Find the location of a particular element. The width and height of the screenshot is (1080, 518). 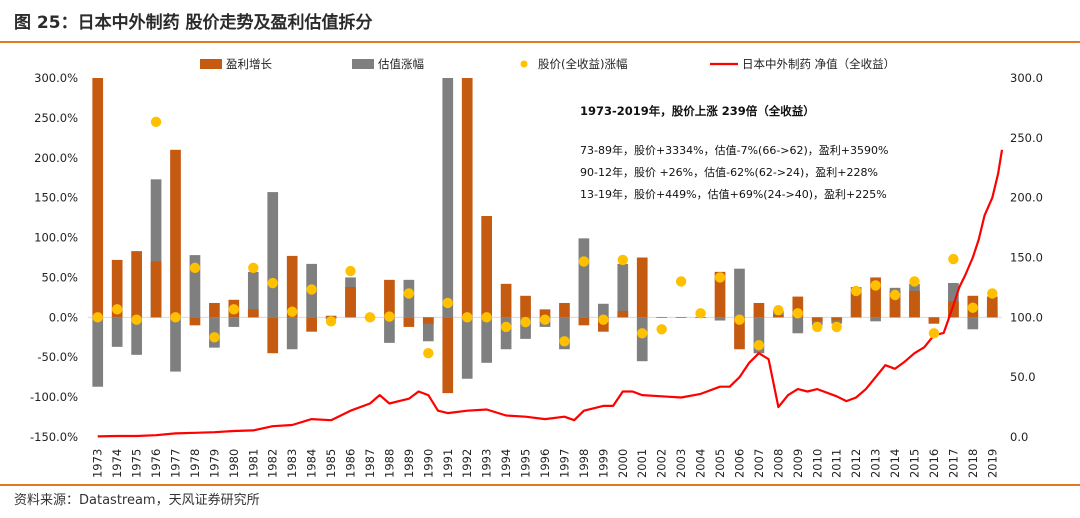

x-tick-label: 1994 is located at coordinates (506, 463).